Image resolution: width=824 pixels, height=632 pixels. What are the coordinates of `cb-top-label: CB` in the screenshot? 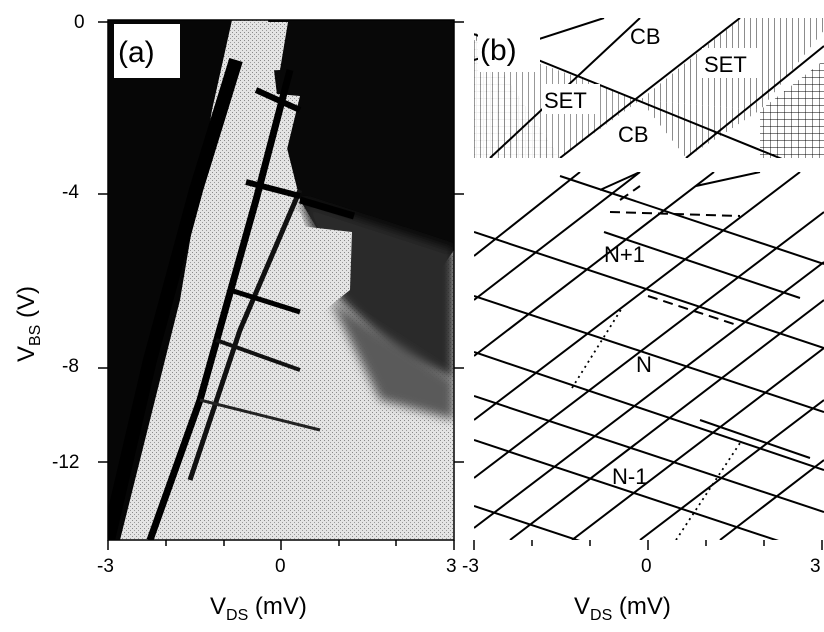 It's located at (645, 36).